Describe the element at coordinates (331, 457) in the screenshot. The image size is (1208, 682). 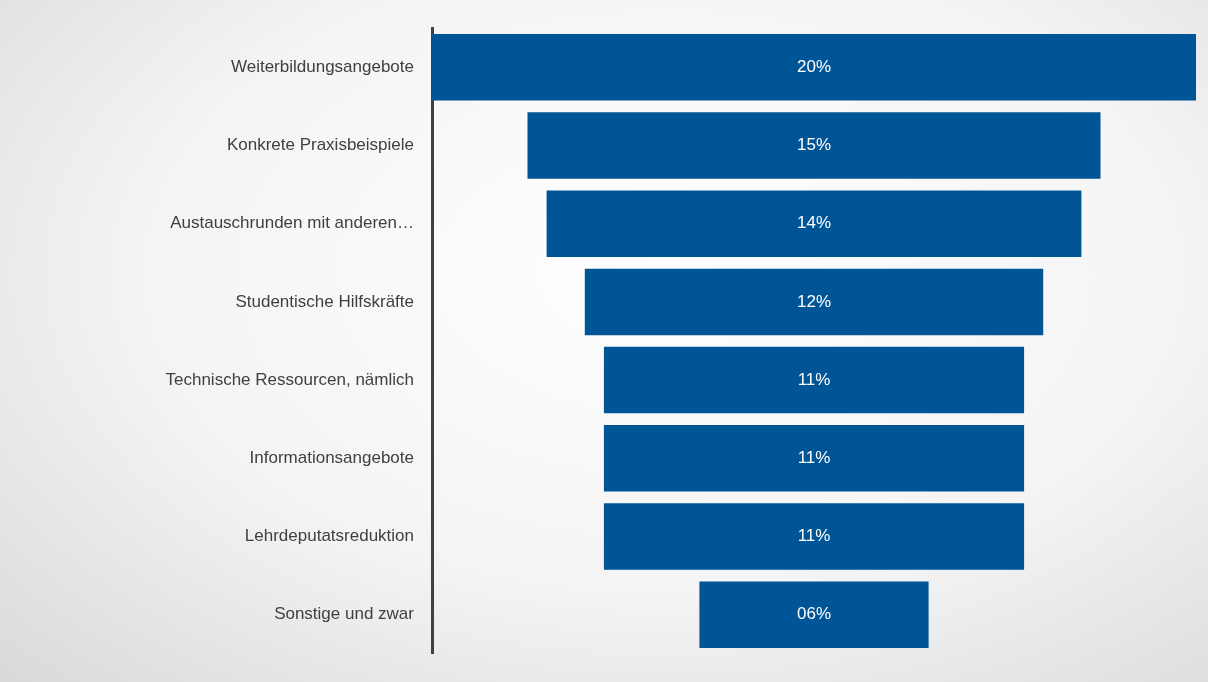
I see `category-label: Informationsangebote` at that location.